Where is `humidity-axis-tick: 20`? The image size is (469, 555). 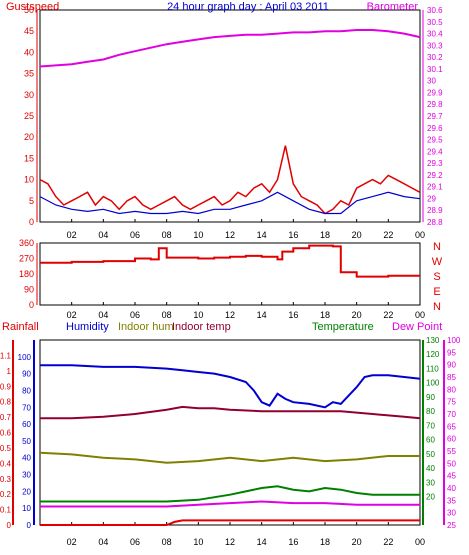 humidity-axis-tick: 20 is located at coordinates (26, 491).